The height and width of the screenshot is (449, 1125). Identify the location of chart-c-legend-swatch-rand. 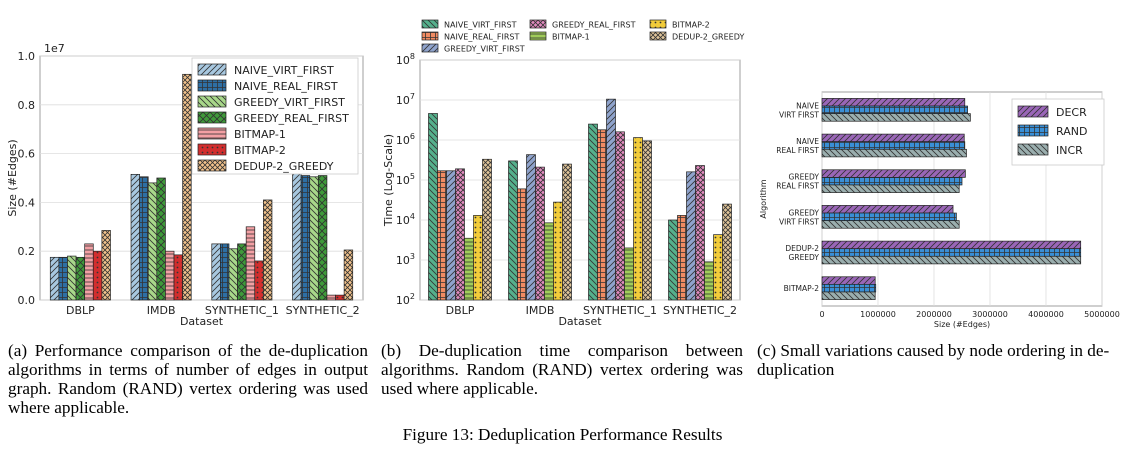
(1033, 130).